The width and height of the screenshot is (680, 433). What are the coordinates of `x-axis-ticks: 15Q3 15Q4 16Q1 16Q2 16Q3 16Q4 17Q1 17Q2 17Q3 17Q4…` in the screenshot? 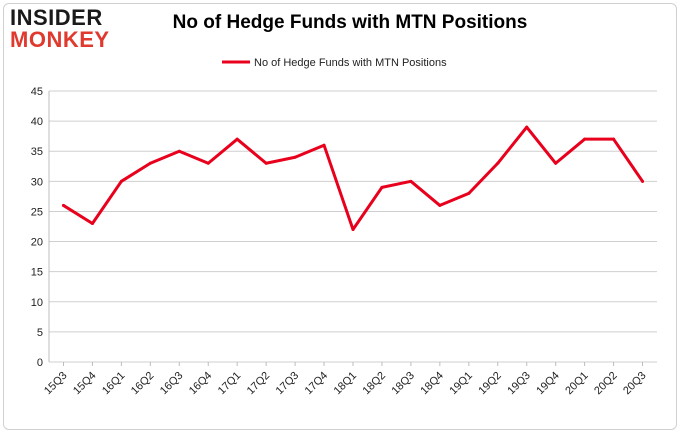 It's located at (345, 379).